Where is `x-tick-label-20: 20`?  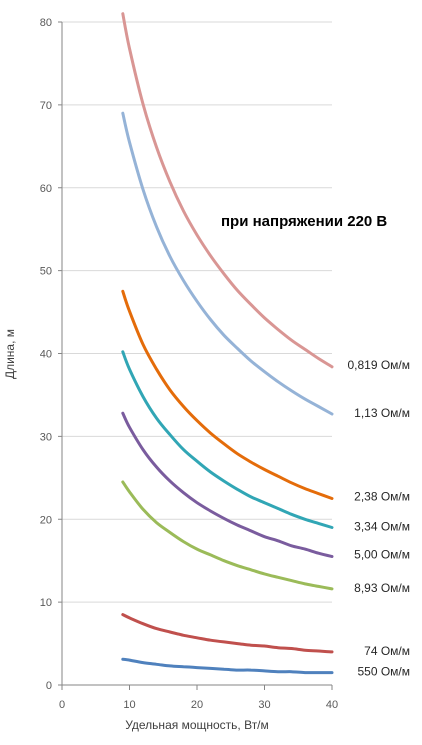 x-tick-label-20: 20 is located at coordinates (197, 705).